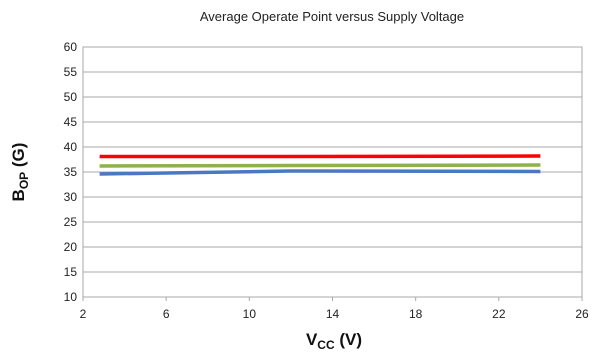 The image size is (599, 356). Describe the element at coordinates (71, 97) in the screenshot. I see `y-tick-label: 50` at that location.